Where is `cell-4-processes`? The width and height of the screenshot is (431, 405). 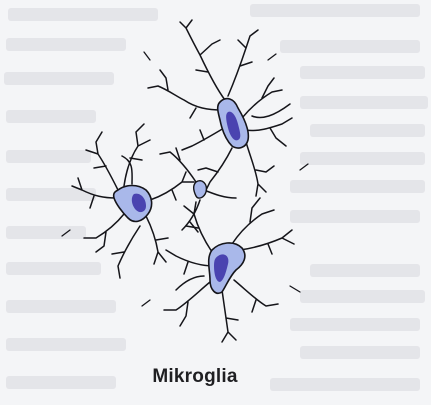
cell-4-processes is located at coordinates (198, 190).